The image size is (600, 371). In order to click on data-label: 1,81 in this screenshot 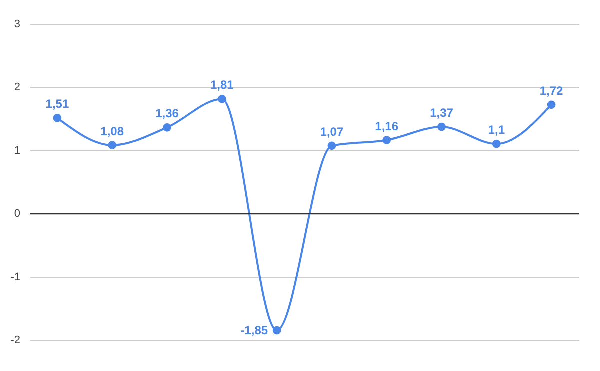, I will do `click(222, 85)`.